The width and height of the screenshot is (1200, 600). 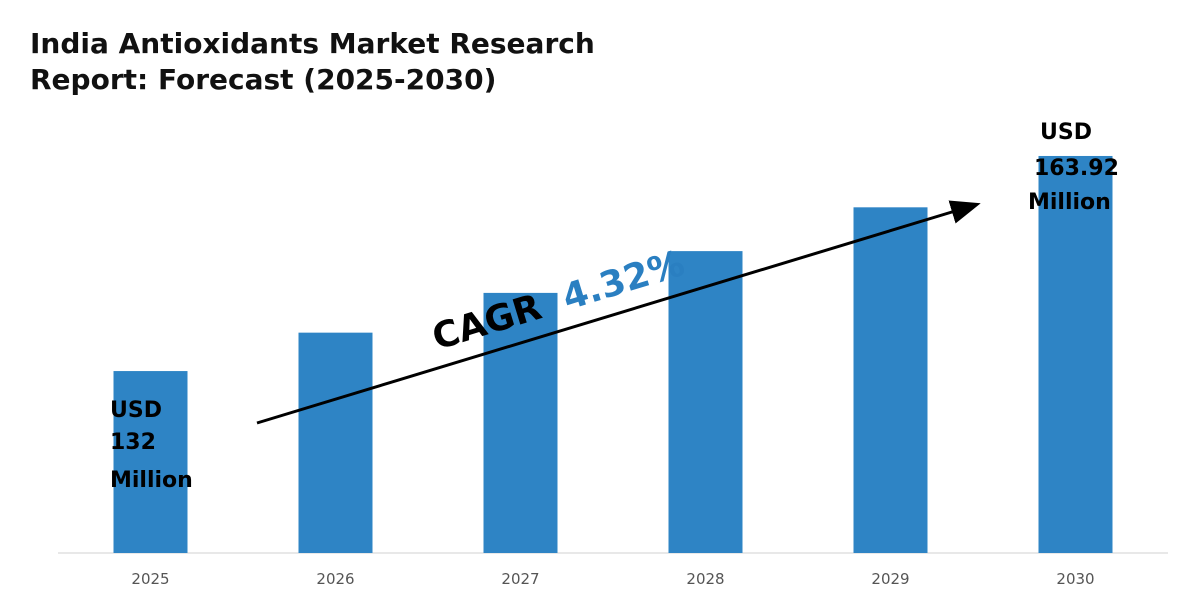 What do you see at coordinates (335, 442) in the screenshot?
I see `bar-2026` at bounding box center [335, 442].